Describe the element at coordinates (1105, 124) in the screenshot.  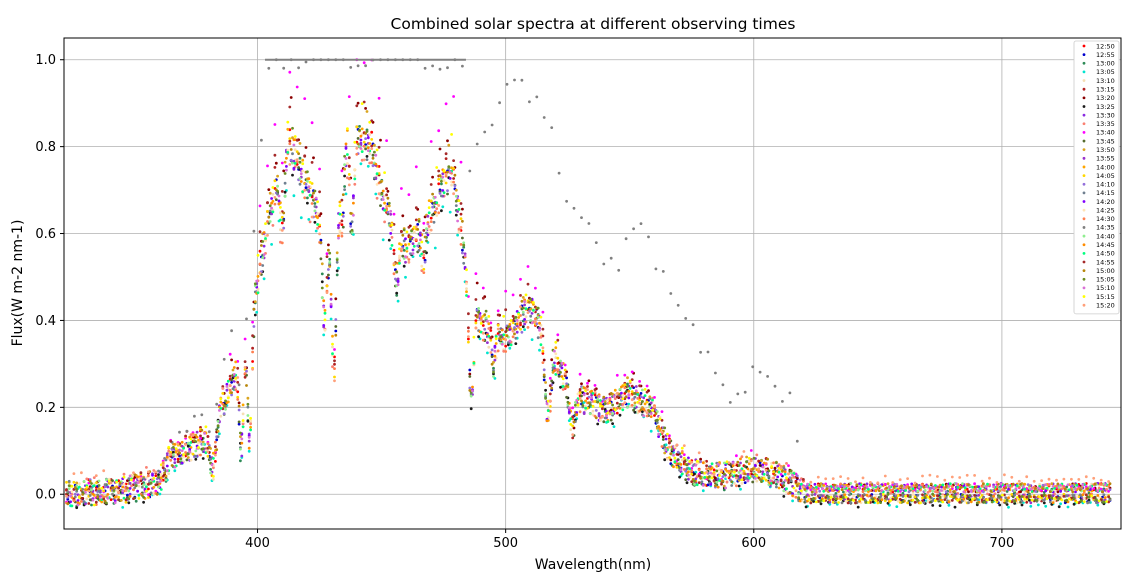
I see `legend-label: 13:35` at that location.